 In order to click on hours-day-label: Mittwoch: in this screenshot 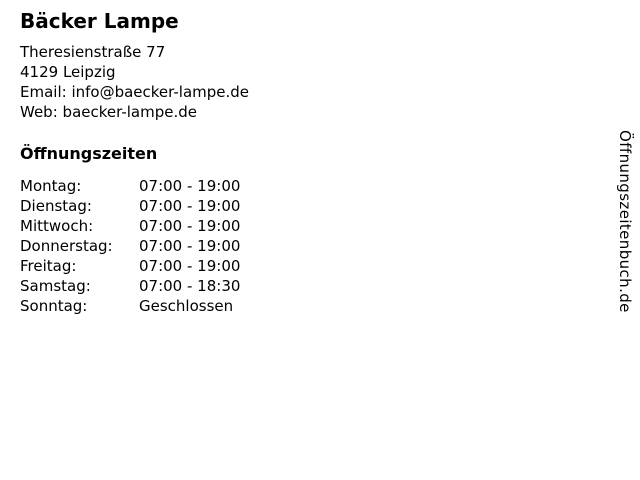, I will do `click(57, 226)`.